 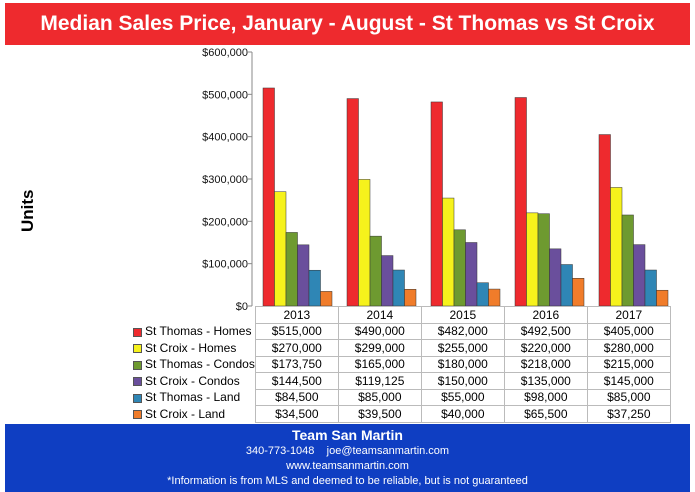 What do you see at coordinates (296, 414) in the screenshot?
I see `table-cell: $34,500` at bounding box center [296, 414].